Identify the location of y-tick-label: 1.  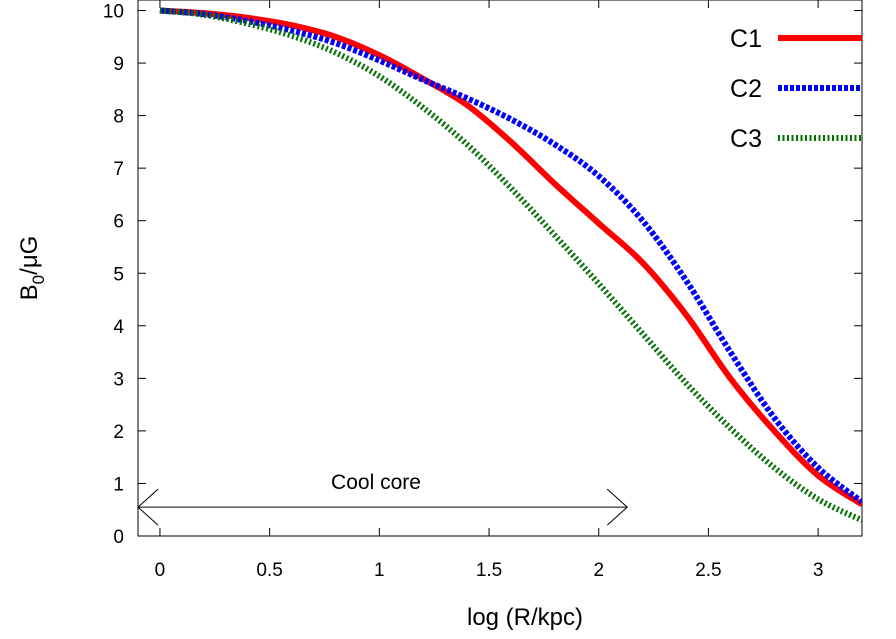
(118, 484).